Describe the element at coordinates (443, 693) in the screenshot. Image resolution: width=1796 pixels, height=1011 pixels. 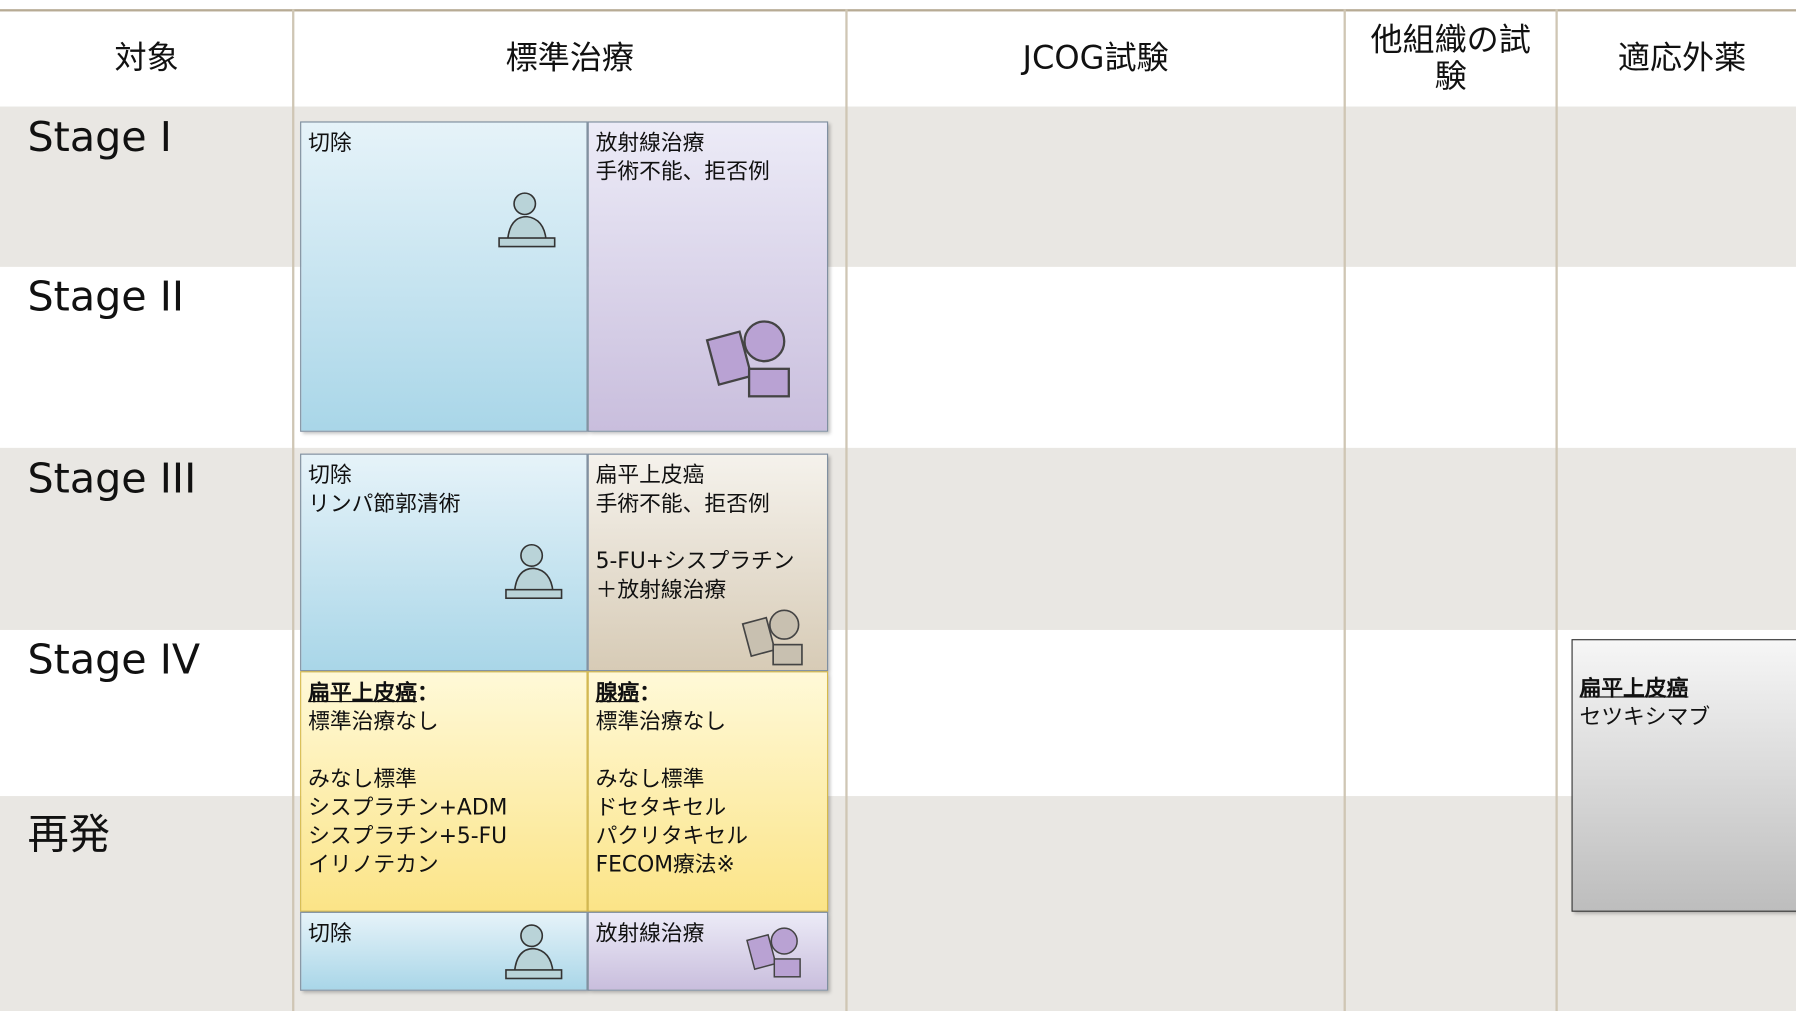
I see `box-heading: 扁平上皮癌：` at that location.